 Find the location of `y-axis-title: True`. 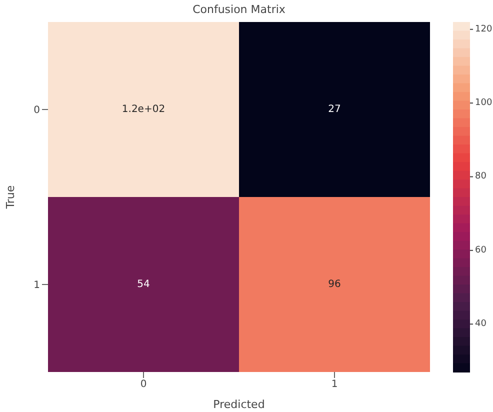

y-axis-title: True is located at coordinates (10, 197).